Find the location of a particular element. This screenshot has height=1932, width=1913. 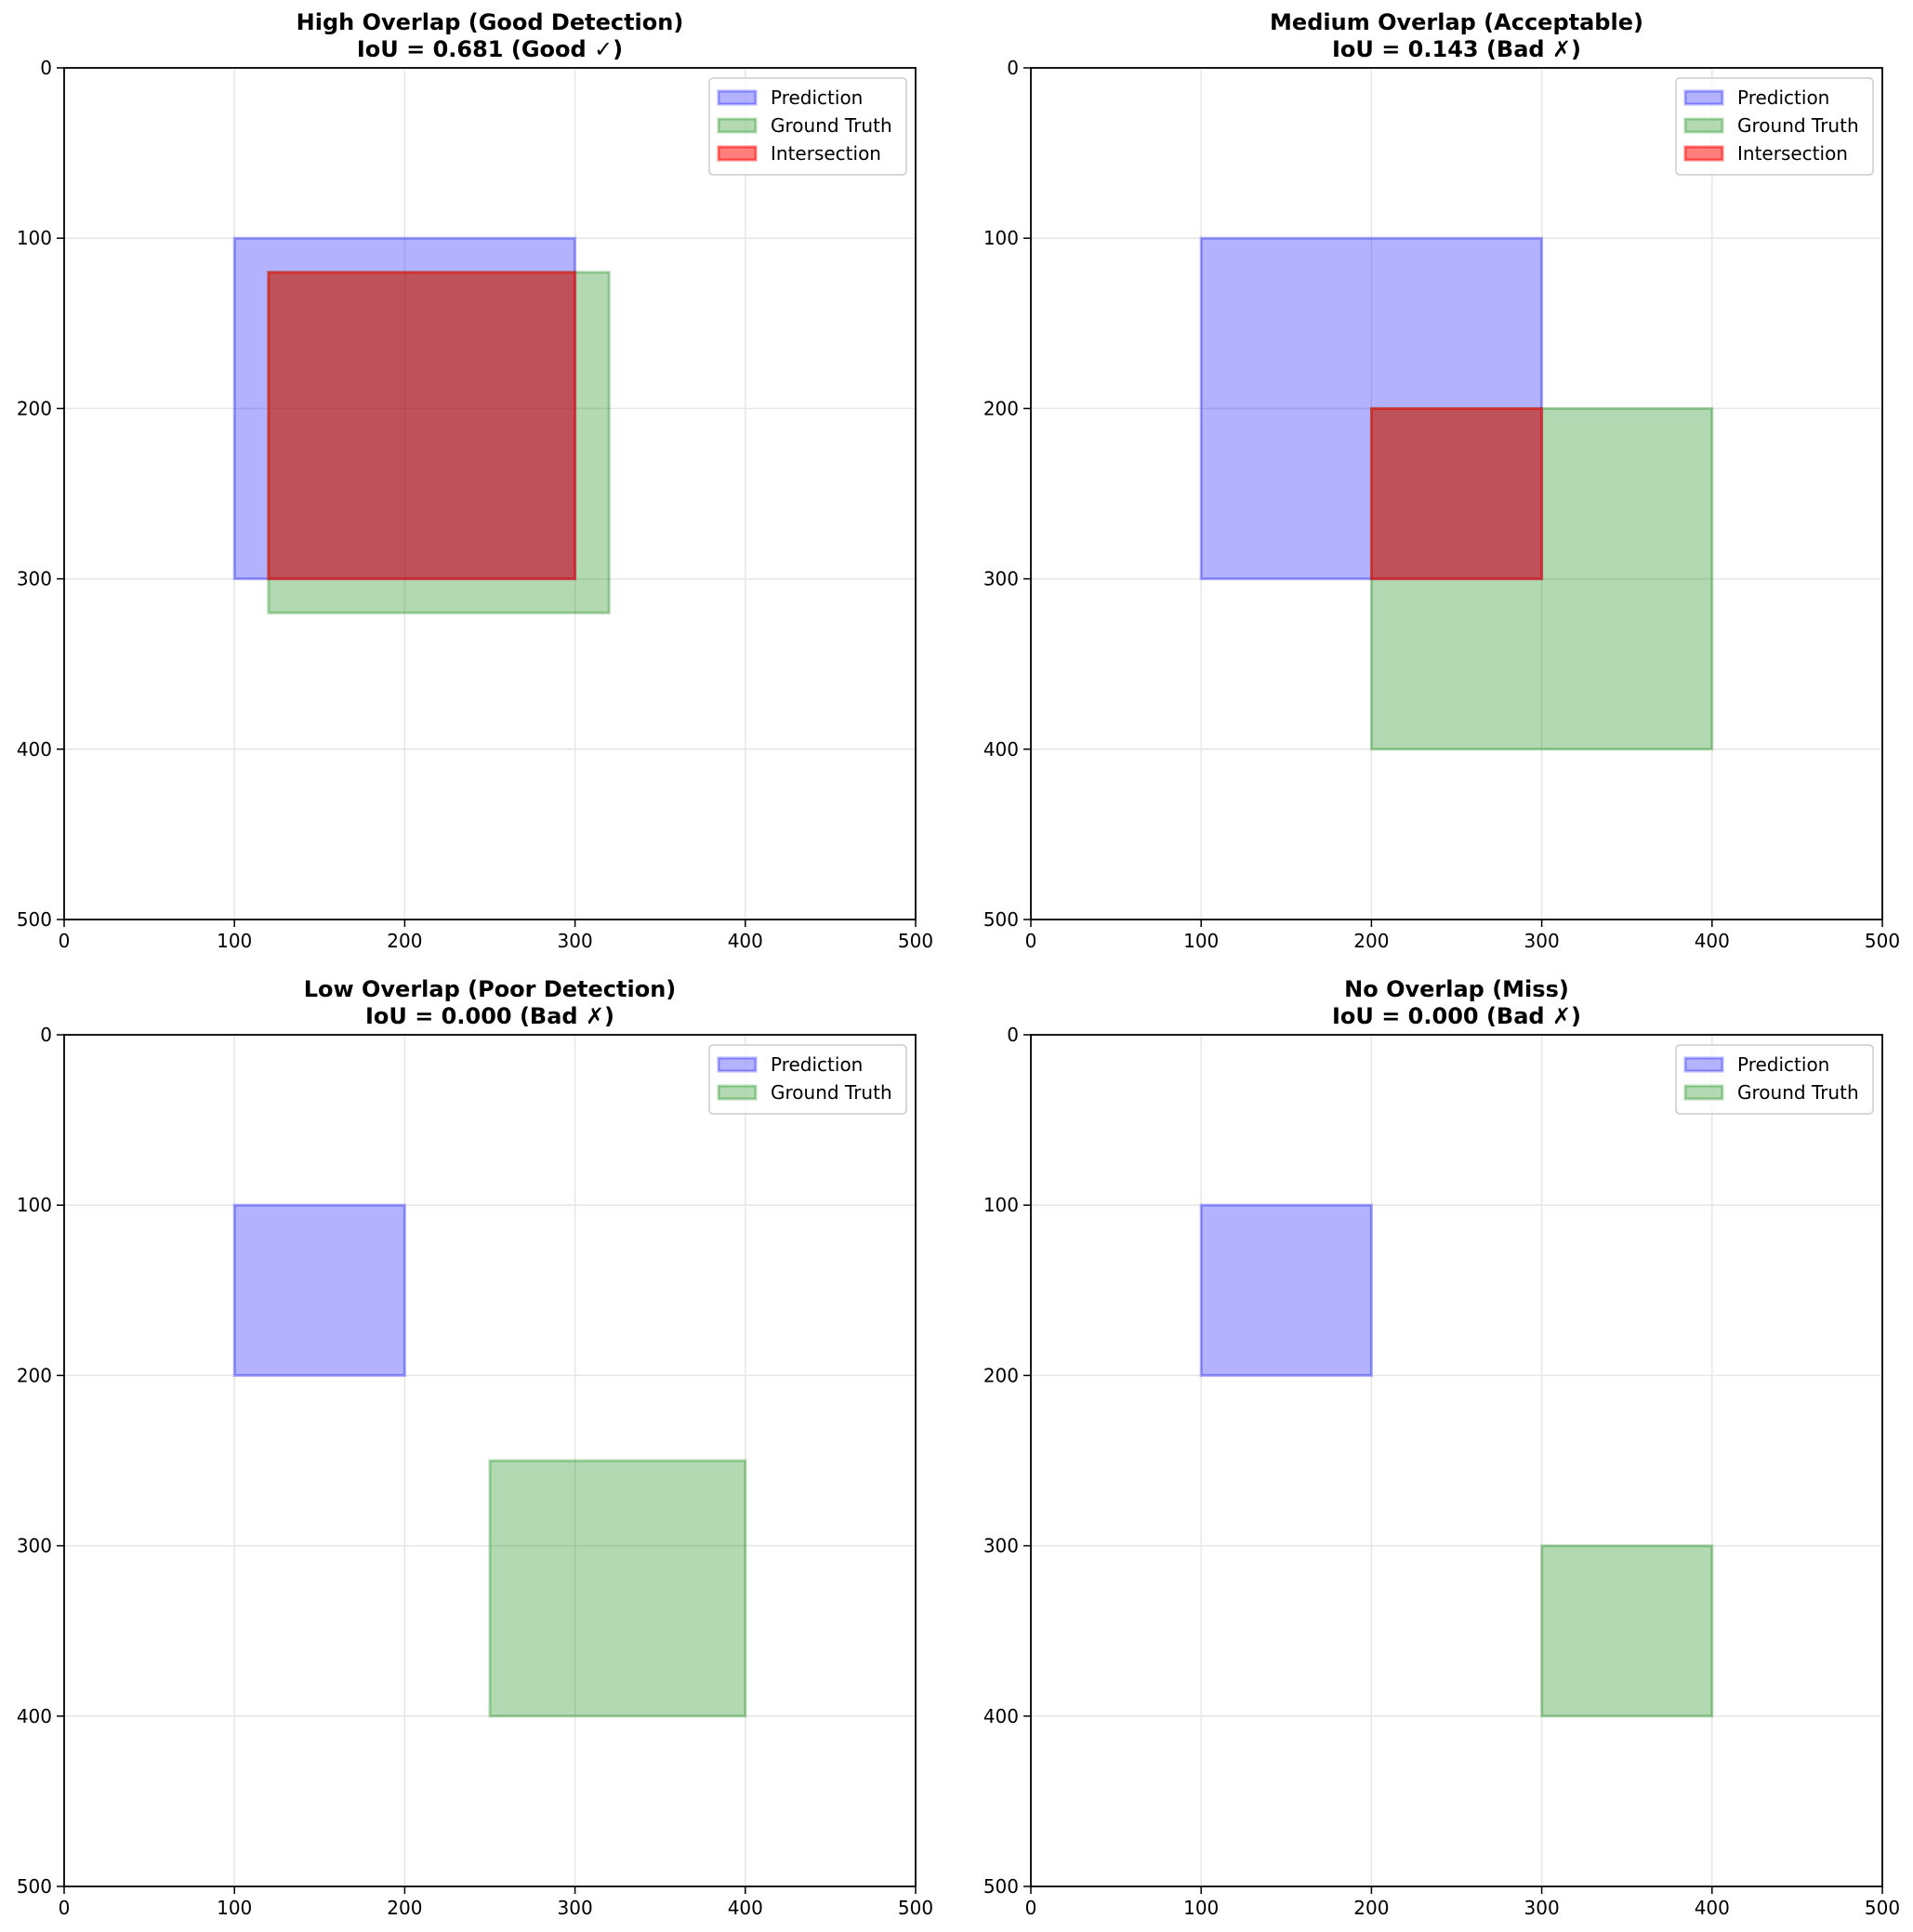

chart-title: No Overlap (Miss) is located at coordinates (1456, 989).